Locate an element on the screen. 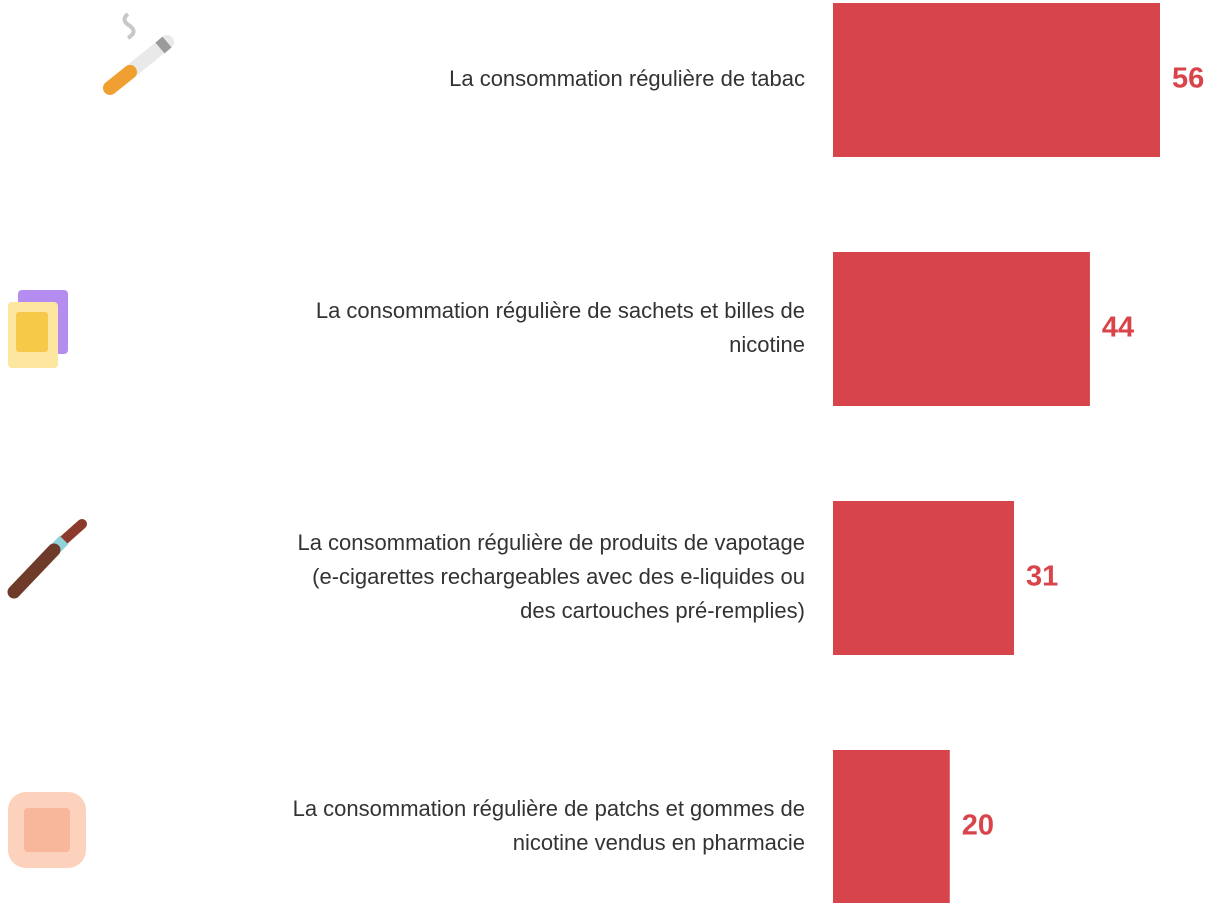 The width and height of the screenshot is (1222, 903). category-label: des cartouches pré-remplies) is located at coordinates (662, 610).